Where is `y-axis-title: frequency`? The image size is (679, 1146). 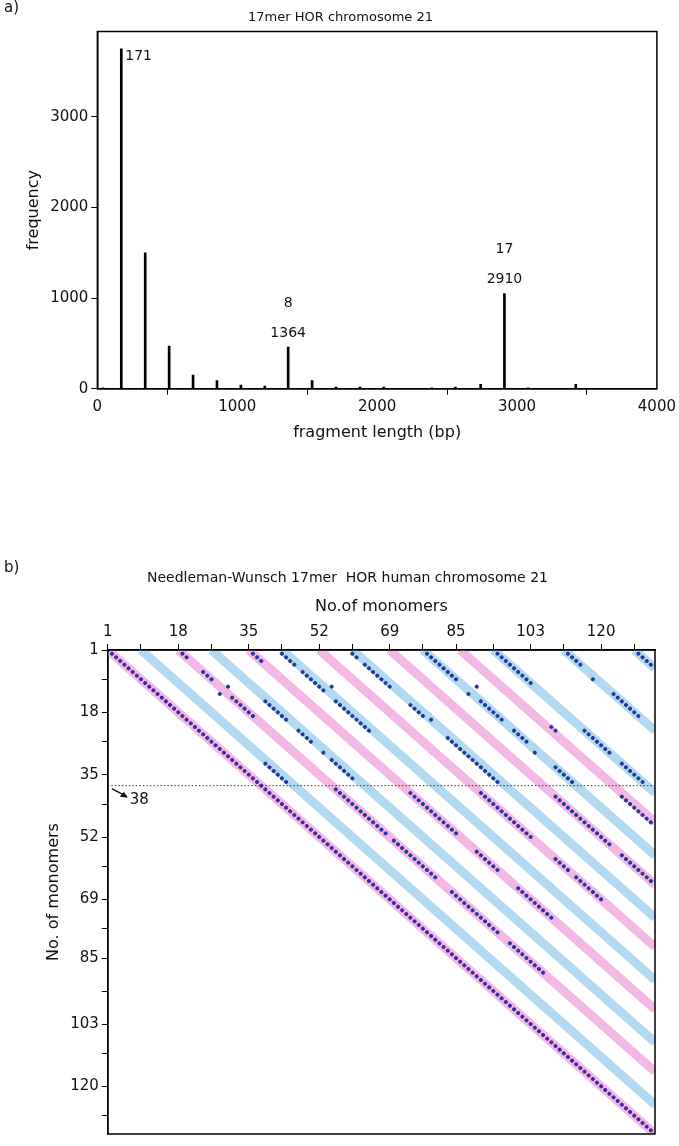
y-axis-title: frequency is located at coordinates (32, 210).